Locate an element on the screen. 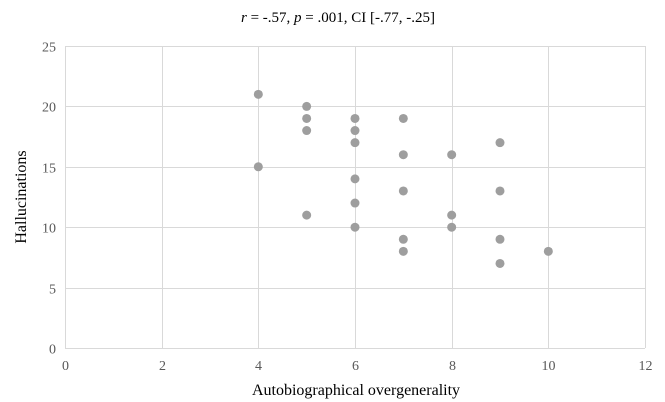 The height and width of the screenshot is (402, 665). x-tick-label: 4 is located at coordinates (258, 366).